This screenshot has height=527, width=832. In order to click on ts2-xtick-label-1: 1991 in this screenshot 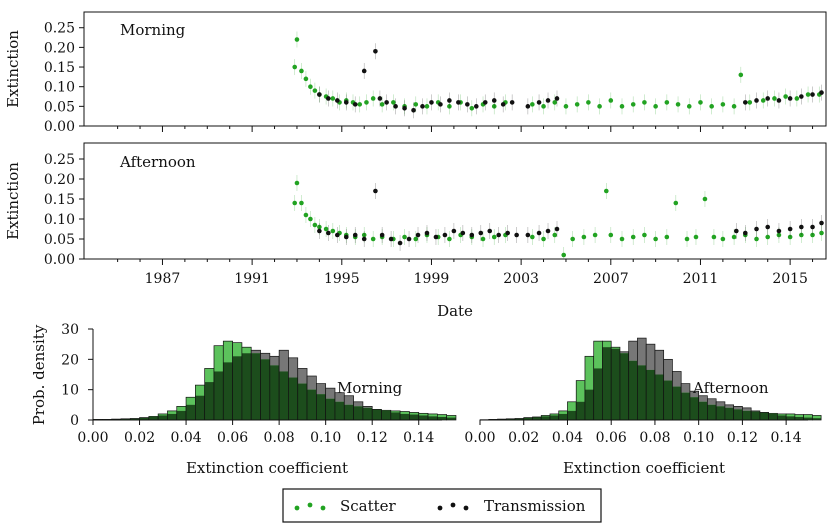, I will do `click(252, 279)`.